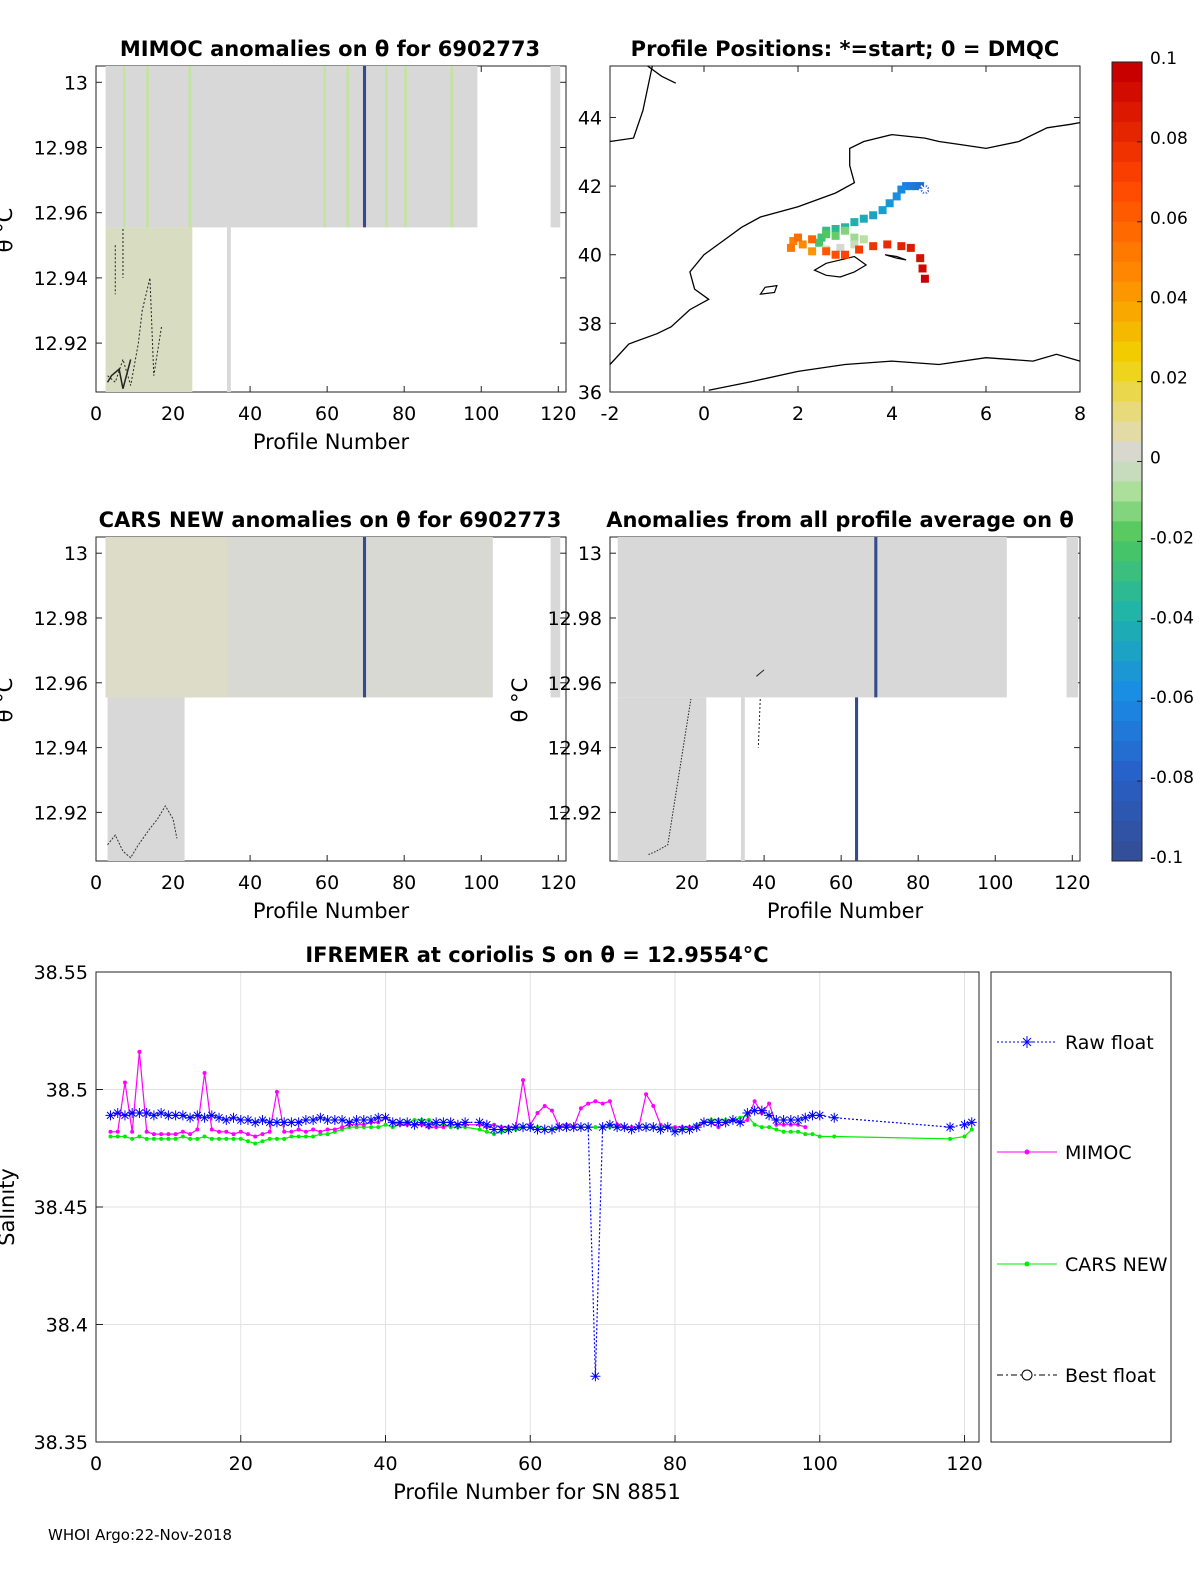 The width and height of the screenshot is (1200, 1575). I want to click on x-tick-label: 100, so click(481, 414).